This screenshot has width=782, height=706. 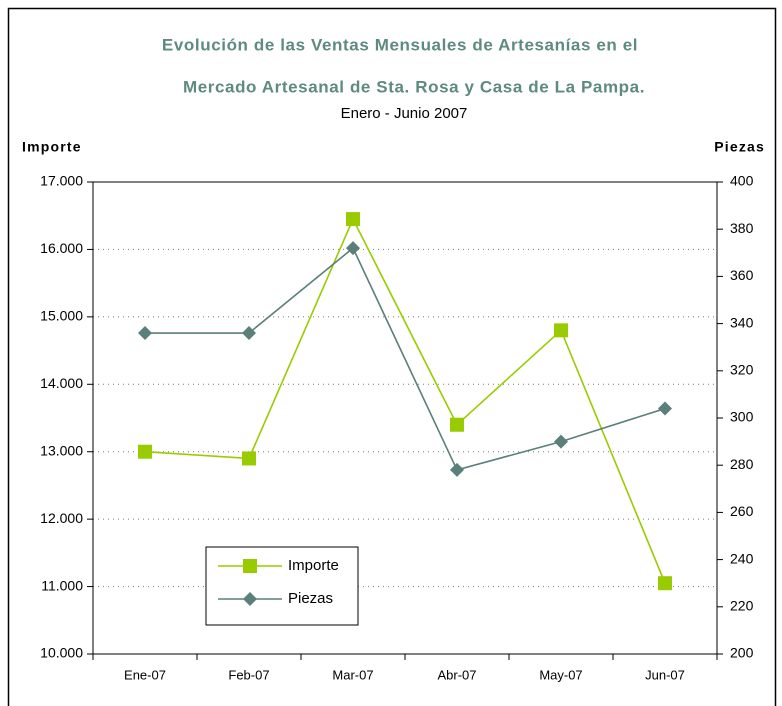 I want to click on y2-tick-label: 220, so click(x=742, y=606).